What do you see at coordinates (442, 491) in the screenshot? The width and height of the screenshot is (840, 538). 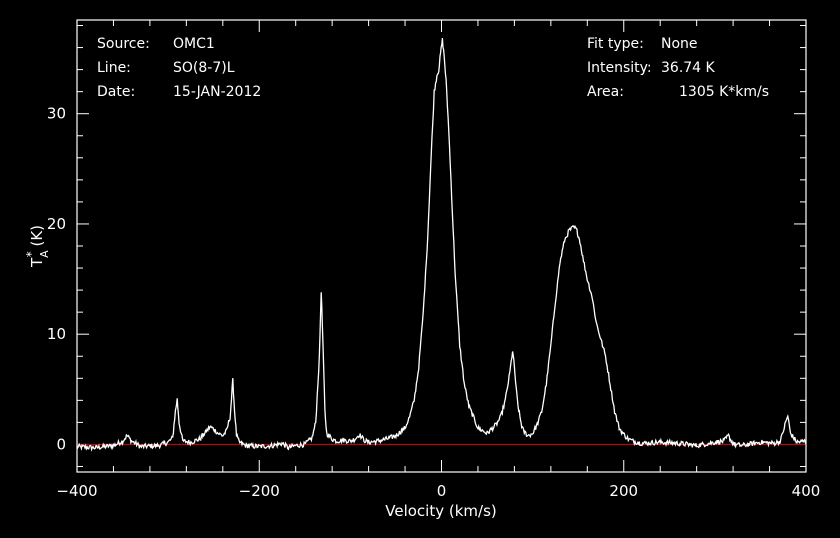 I see `x-tick-label: 0` at bounding box center [442, 491].